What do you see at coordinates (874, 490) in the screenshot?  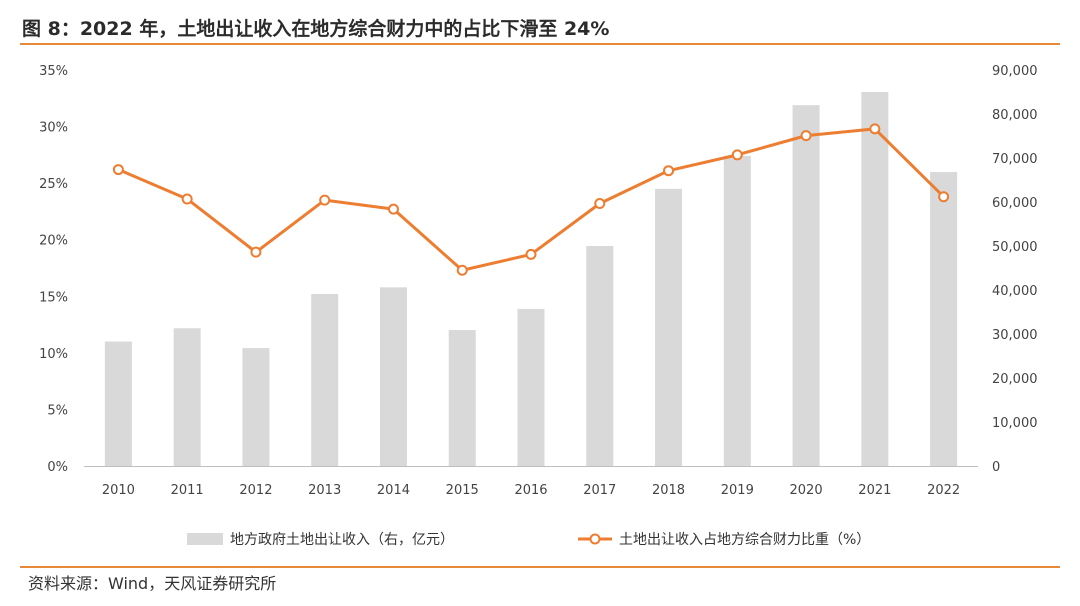 I see `x-axis-tick-label: 2021` at bounding box center [874, 490].